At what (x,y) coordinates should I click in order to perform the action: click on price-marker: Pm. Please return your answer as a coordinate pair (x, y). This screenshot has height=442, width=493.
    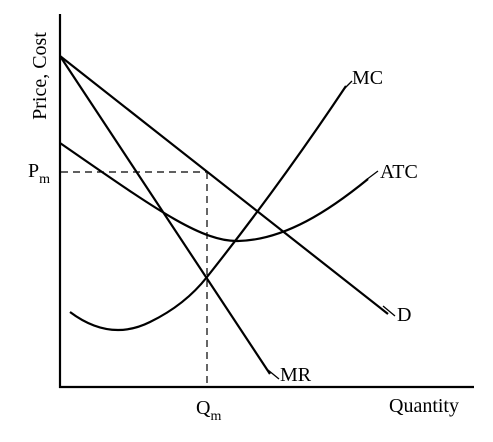
    Looking at the image, I should click on (39, 173).